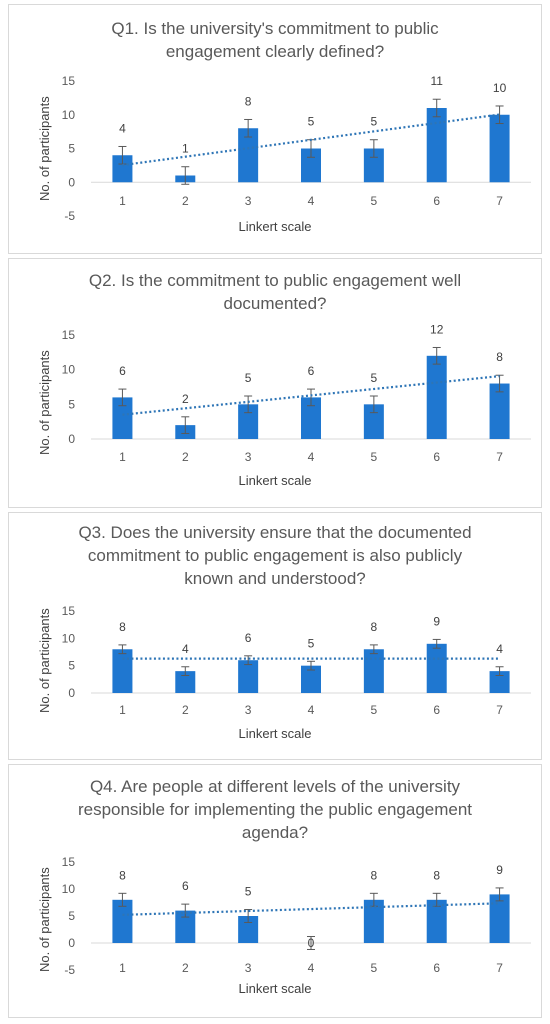 This screenshot has height=1024, width=550. I want to click on data-label: 1, so click(185, 149).